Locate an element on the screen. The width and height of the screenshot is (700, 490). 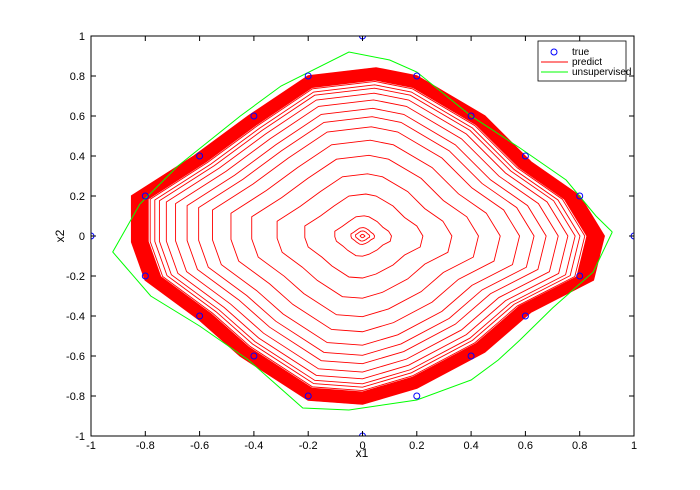
x-tick-label: -1 is located at coordinates (91, 446).